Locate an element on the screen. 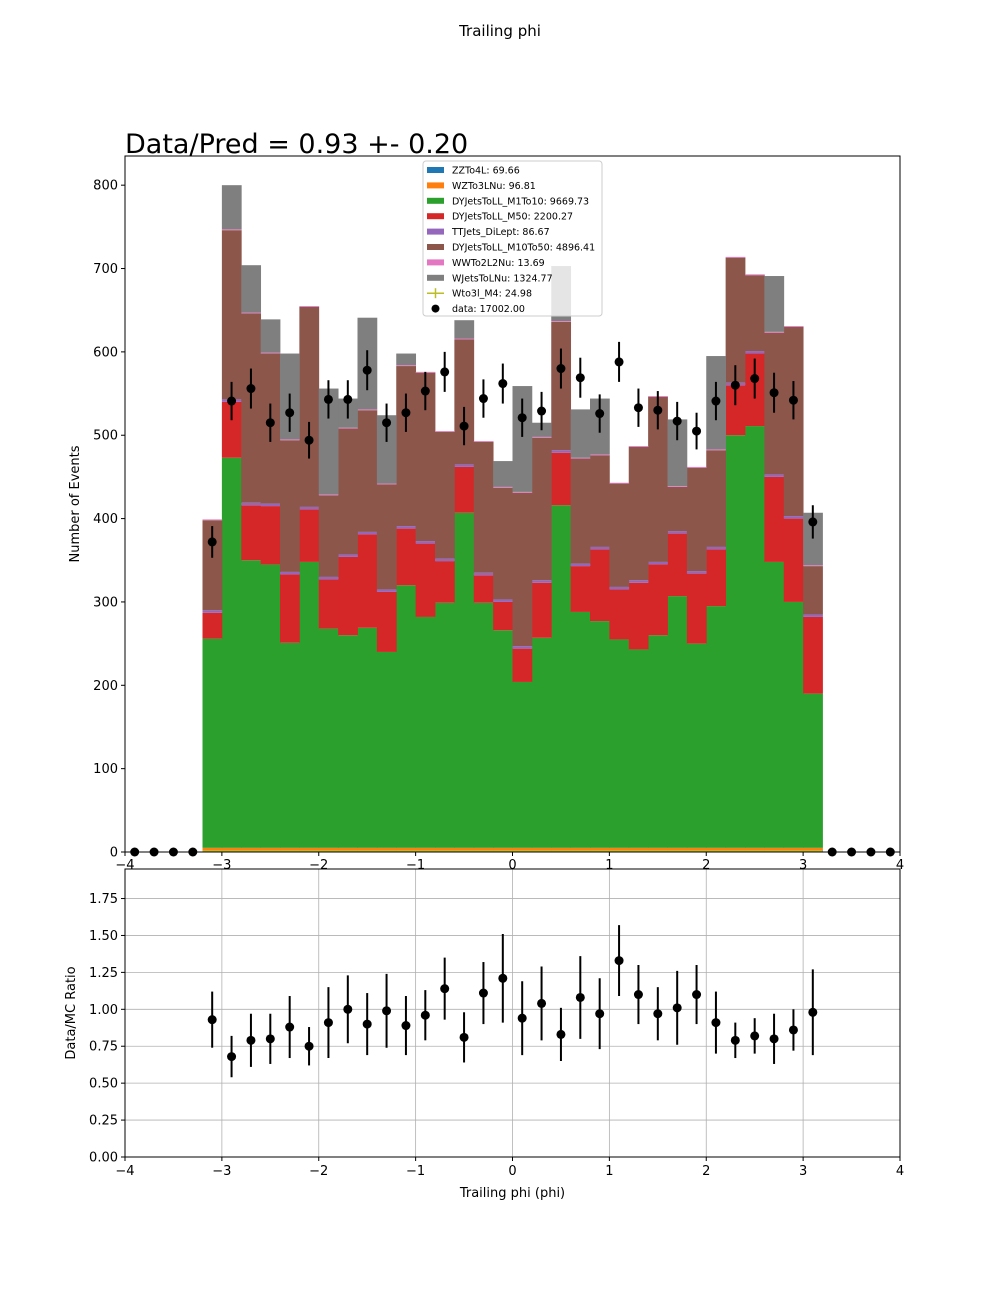 This screenshot has width=1000, height=1300. data-pred-annotation: Data/Pred = 0.93 +- 0.20 is located at coordinates (297, 144).